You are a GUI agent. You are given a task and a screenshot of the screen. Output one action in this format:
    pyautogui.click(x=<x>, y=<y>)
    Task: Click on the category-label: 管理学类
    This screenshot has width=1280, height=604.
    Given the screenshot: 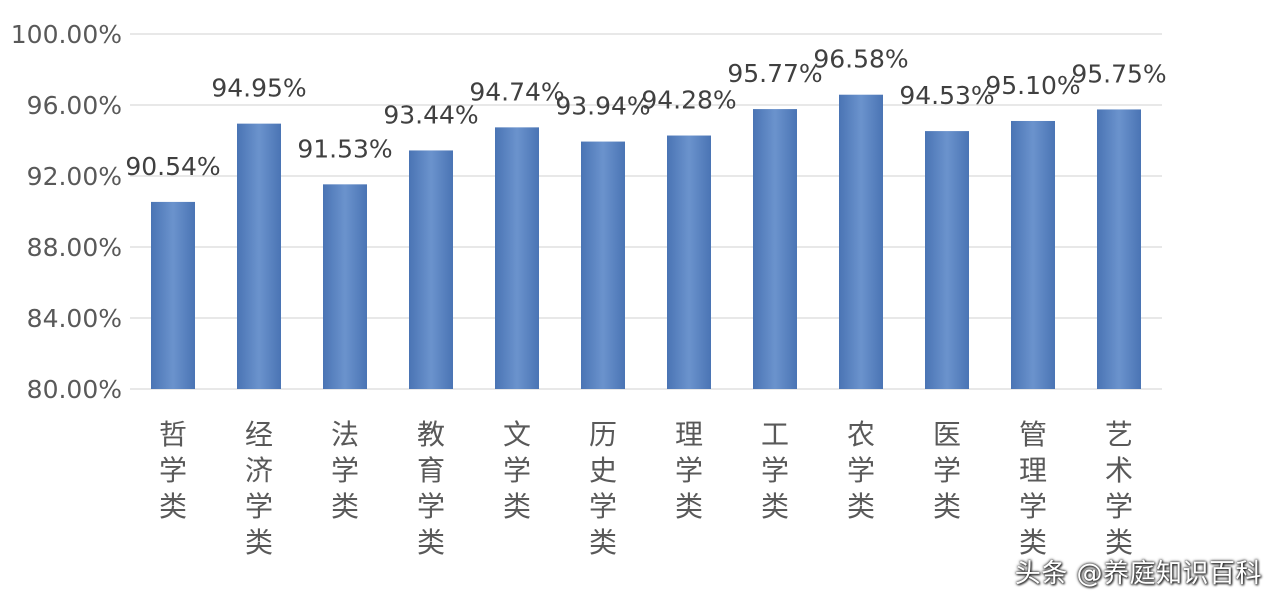 What is the action you would take?
    pyautogui.click(x=1033, y=488)
    